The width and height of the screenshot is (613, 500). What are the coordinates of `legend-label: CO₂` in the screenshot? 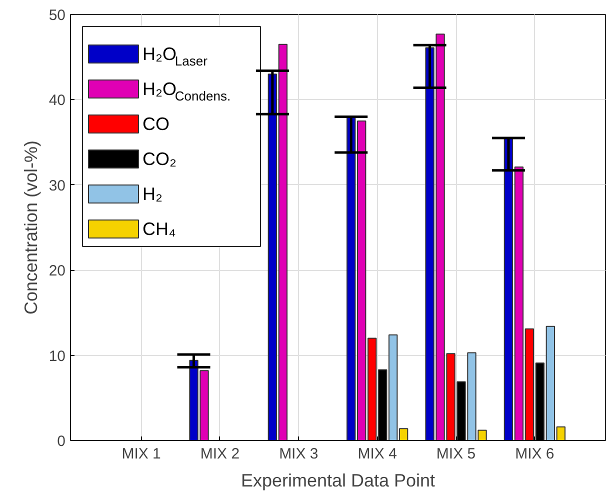 It's located at (159, 159).